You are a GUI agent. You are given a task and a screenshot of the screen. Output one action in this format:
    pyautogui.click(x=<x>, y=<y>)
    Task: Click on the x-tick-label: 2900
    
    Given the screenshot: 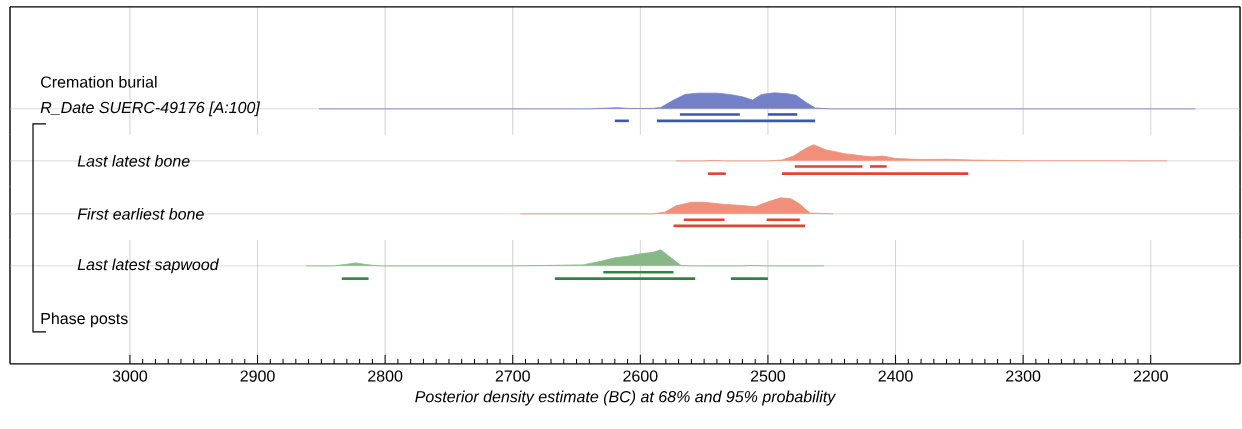 What is the action you would take?
    pyautogui.click(x=257, y=376)
    